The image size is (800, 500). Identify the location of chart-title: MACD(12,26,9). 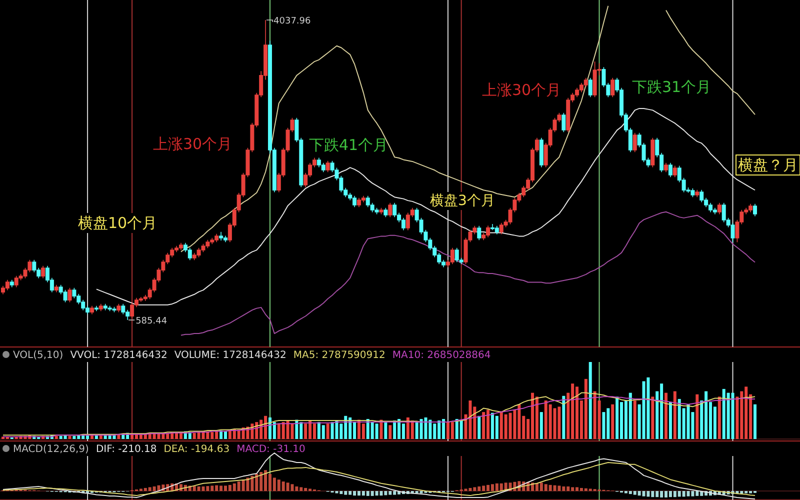
(51, 449).